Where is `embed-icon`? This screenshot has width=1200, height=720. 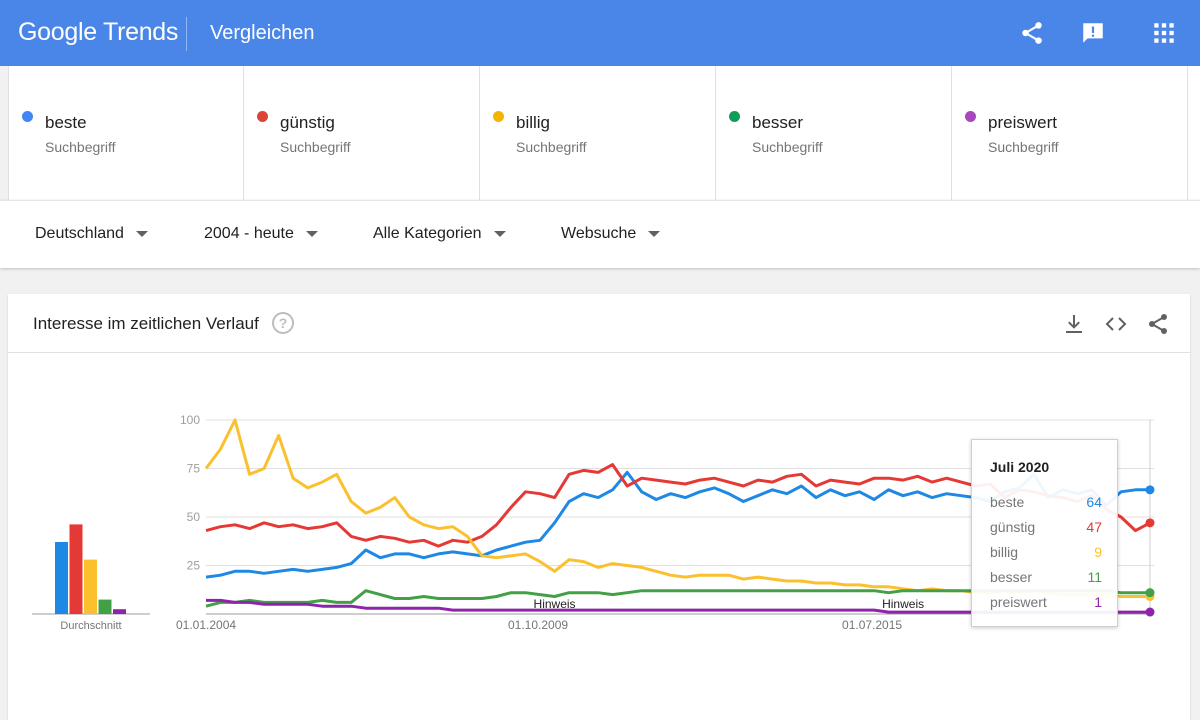 embed-icon is located at coordinates (1116, 324).